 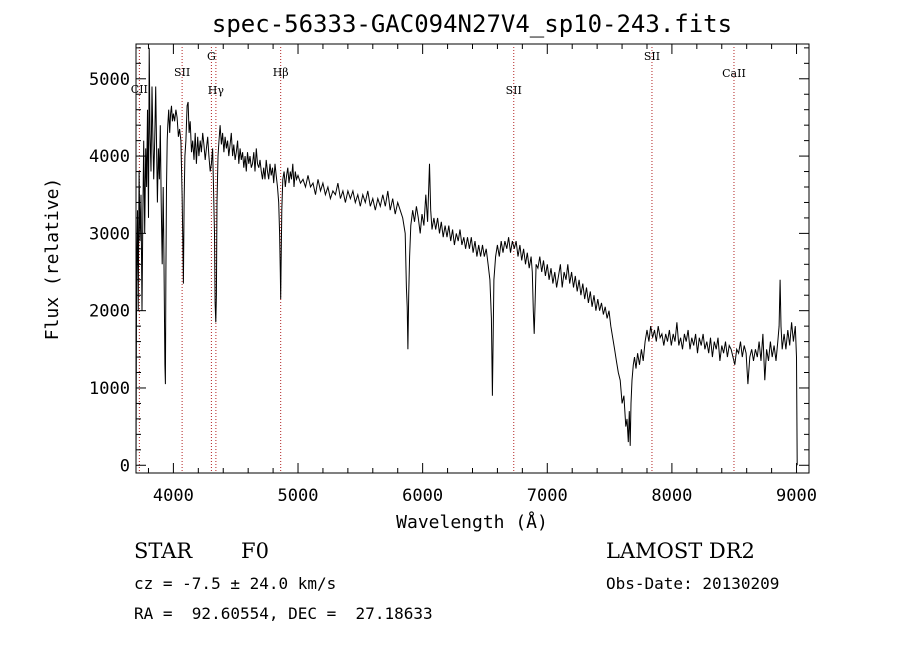 I want to click on spectral-line-label: G, so click(x=211, y=56).